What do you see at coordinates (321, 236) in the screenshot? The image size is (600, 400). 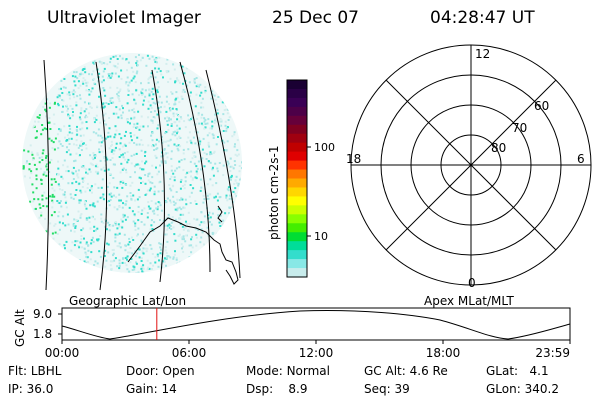 I see `colorbar-tick-label: 10` at bounding box center [321, 236].